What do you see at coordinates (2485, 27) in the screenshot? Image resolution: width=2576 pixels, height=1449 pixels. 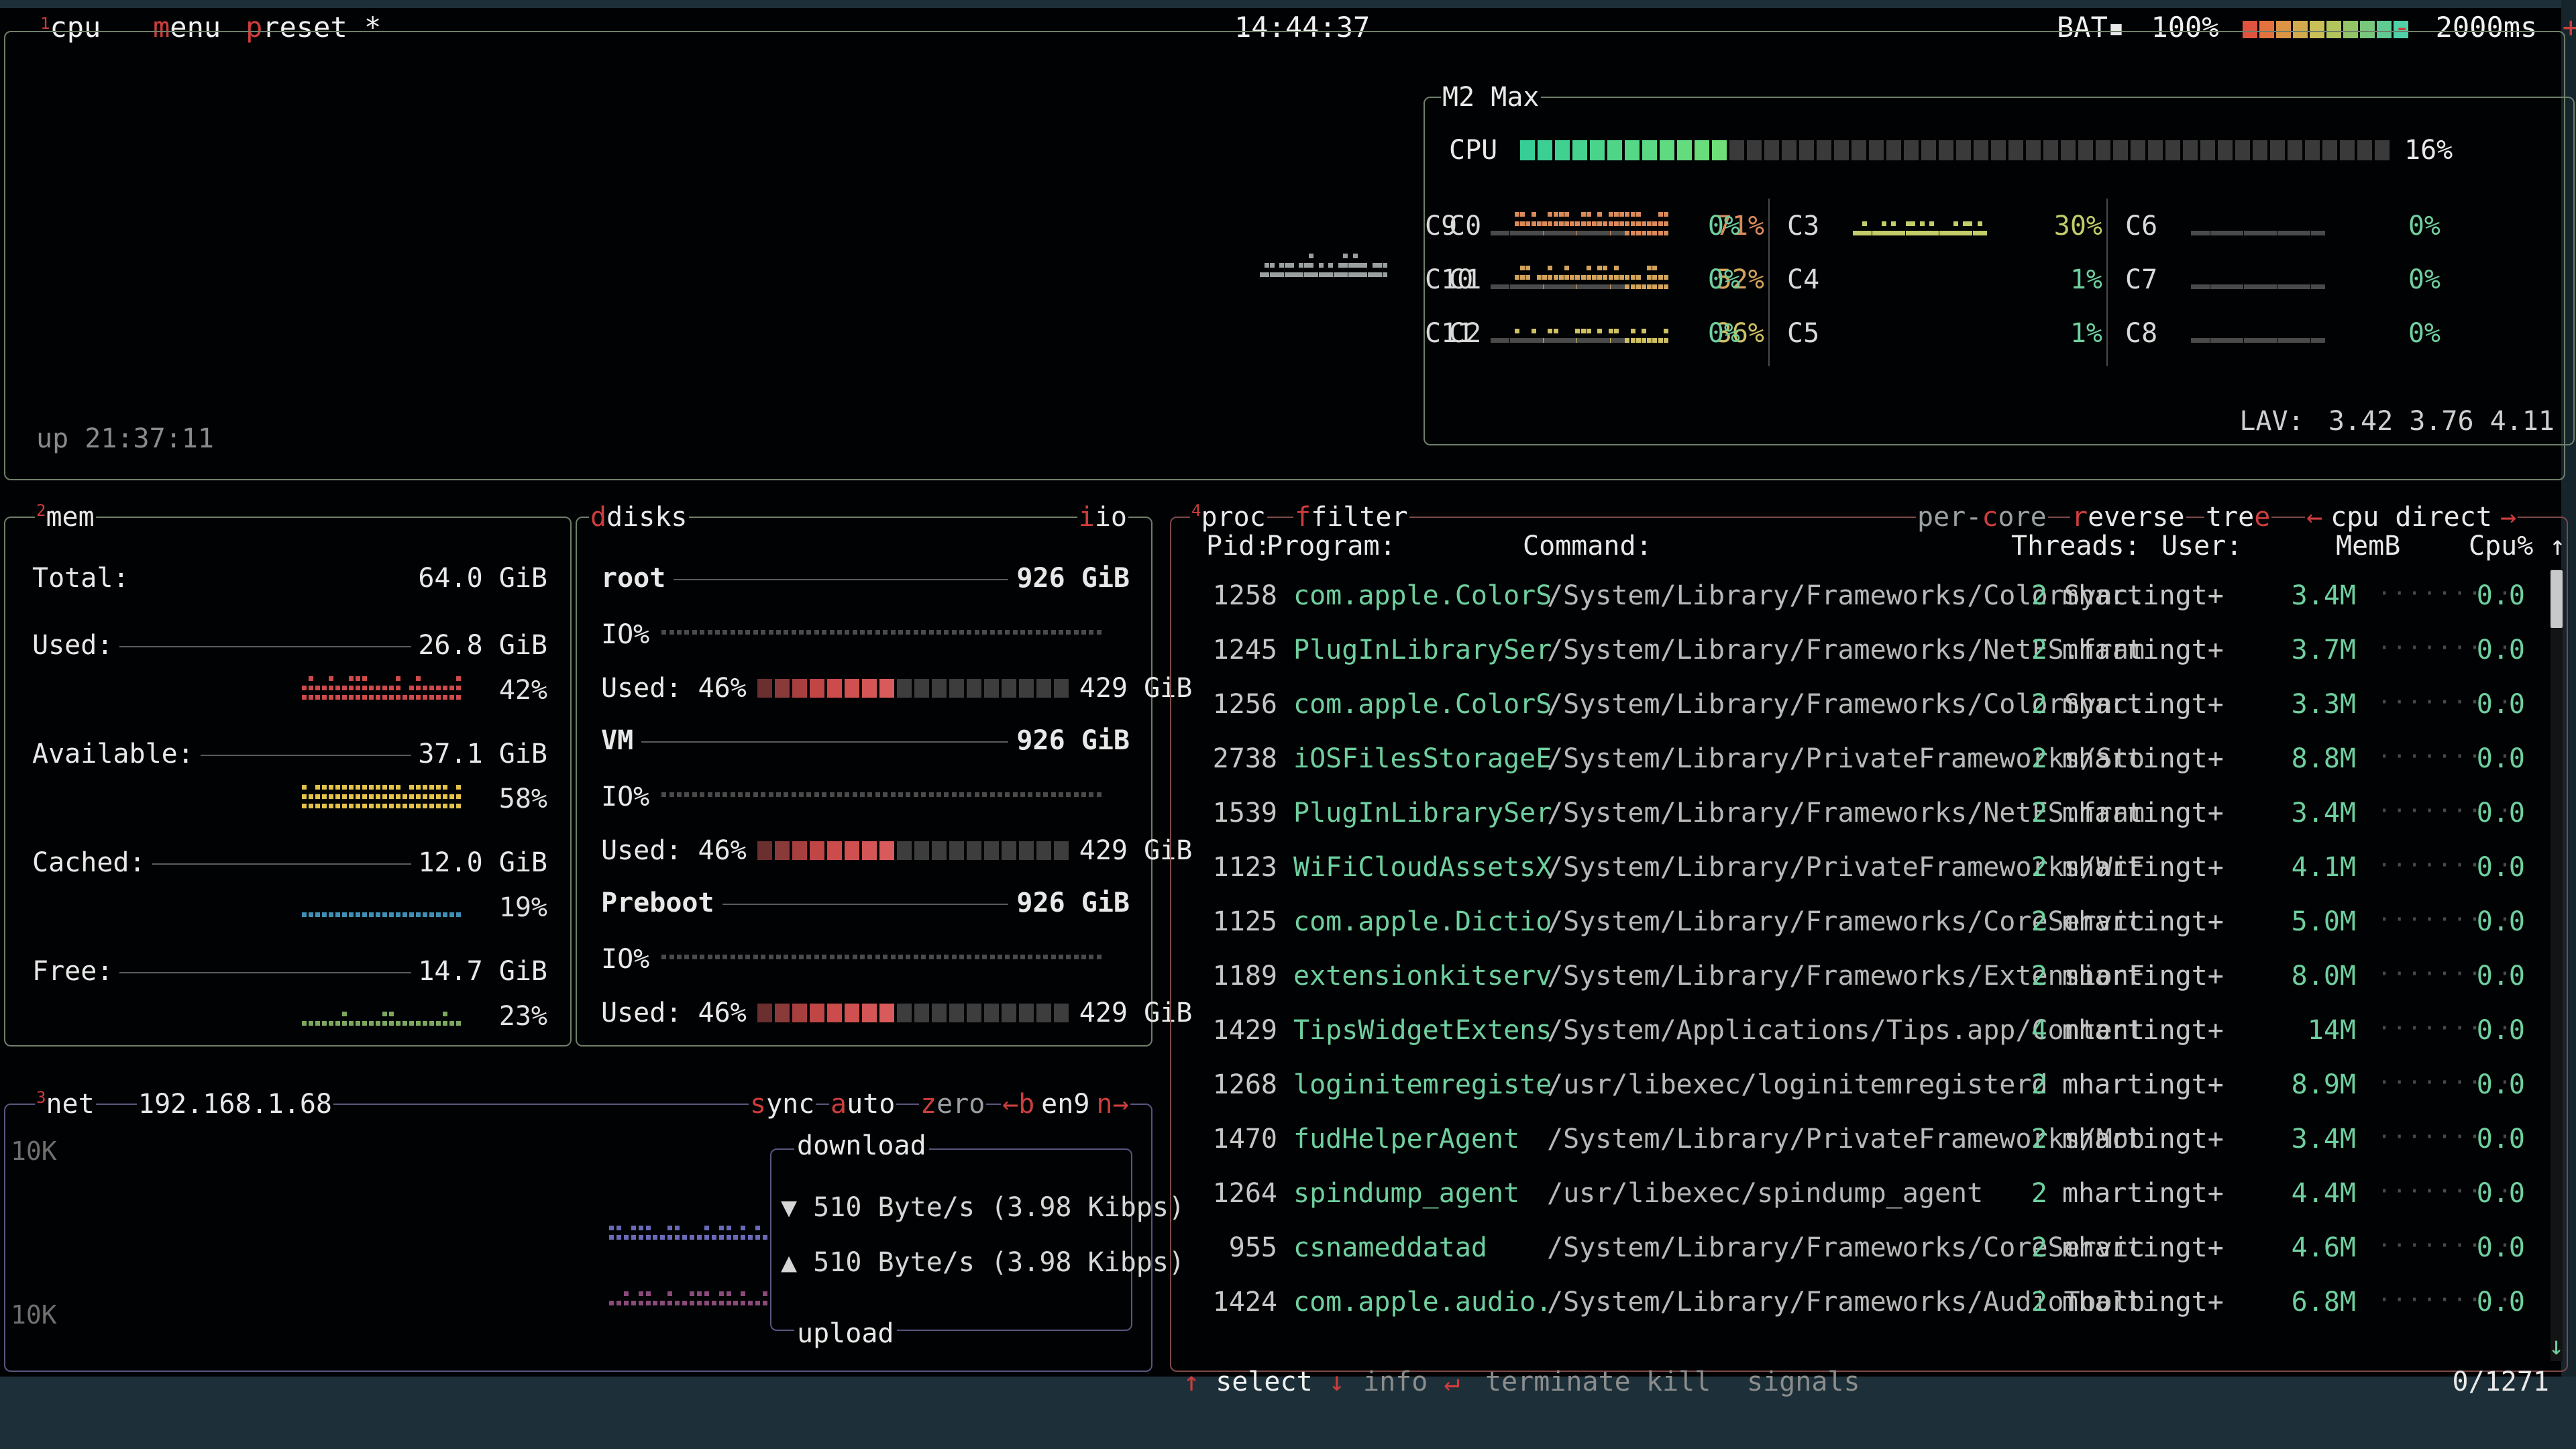 I see `update-interval-control: - 2000ms +` at bounding box center [2485, 27].